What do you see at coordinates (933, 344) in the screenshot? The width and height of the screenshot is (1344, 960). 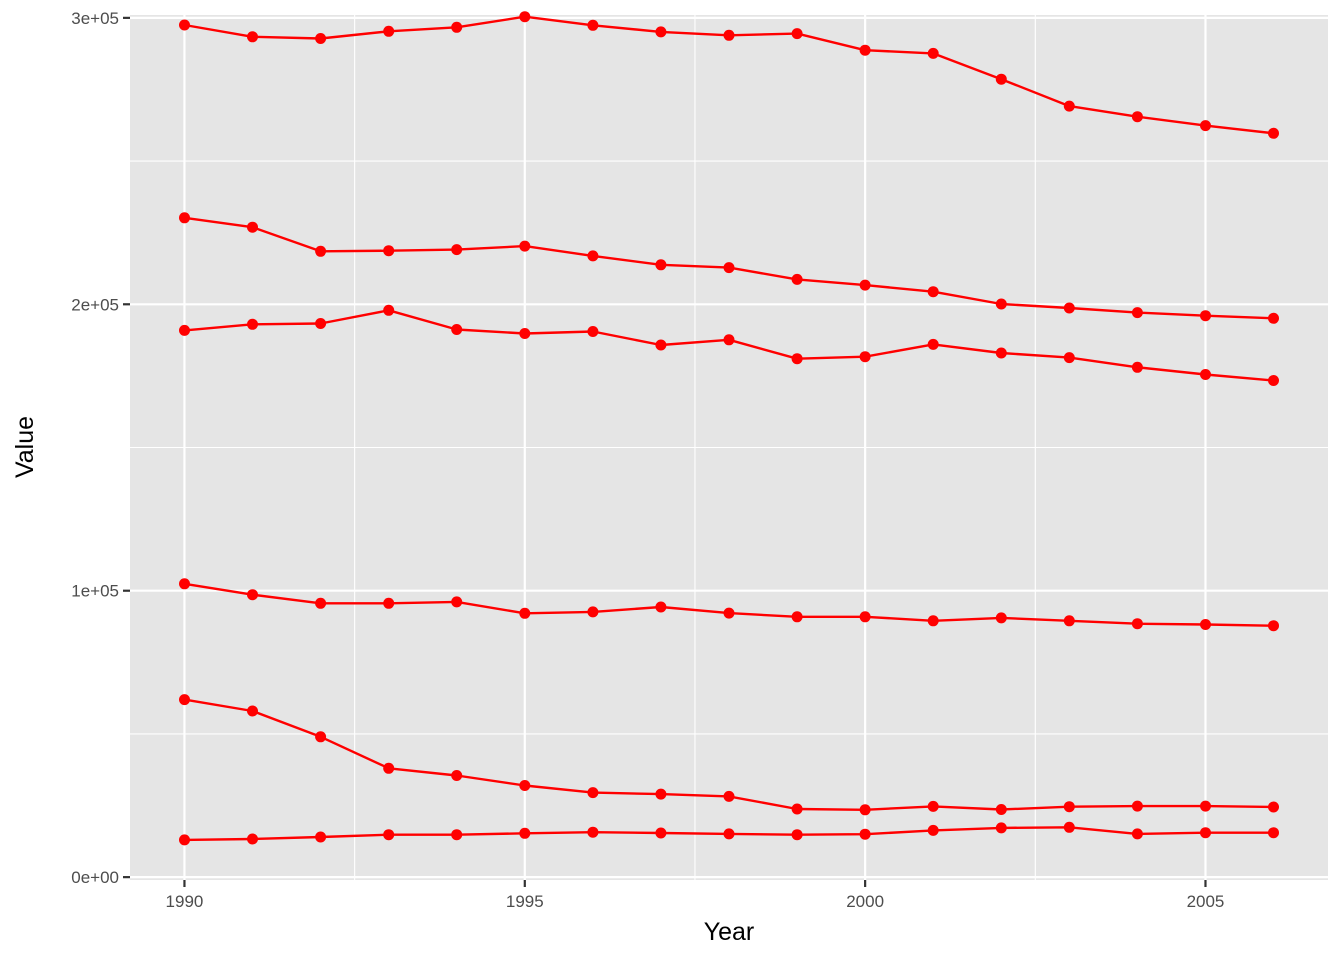 I see `data-point-s3-2001` at bounding box center [933, 344].